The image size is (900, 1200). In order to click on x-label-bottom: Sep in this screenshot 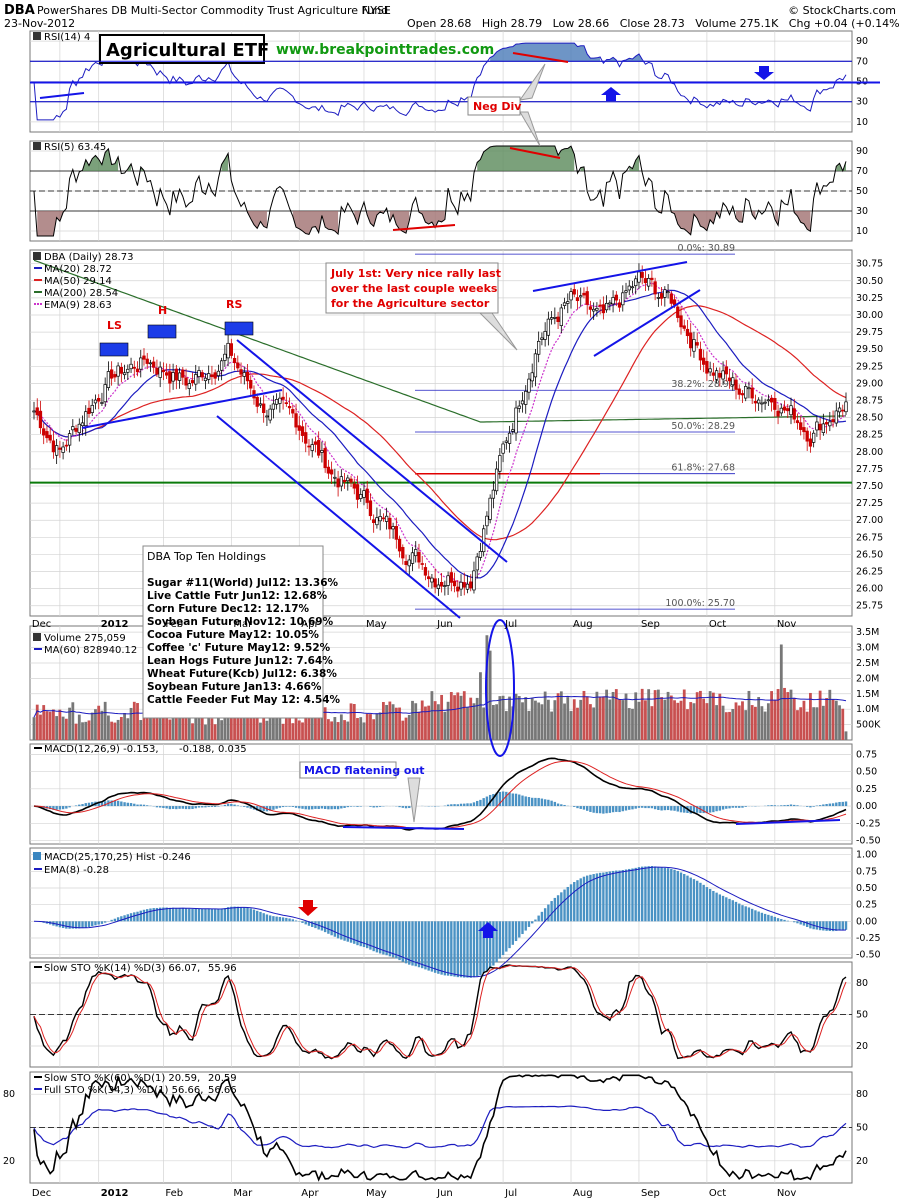, I will do `click(650, 1193)`.